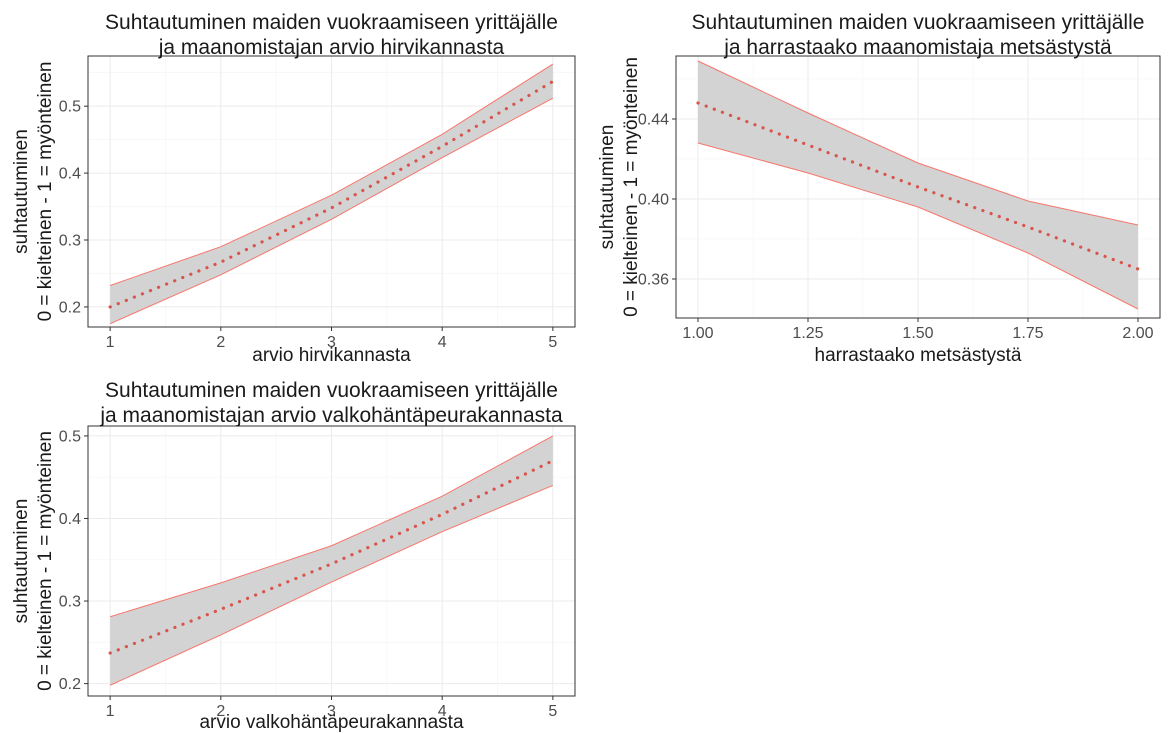  I want to click on x-axis-label: arvio valkohäntäpeurakannasta, so click(331, 722).